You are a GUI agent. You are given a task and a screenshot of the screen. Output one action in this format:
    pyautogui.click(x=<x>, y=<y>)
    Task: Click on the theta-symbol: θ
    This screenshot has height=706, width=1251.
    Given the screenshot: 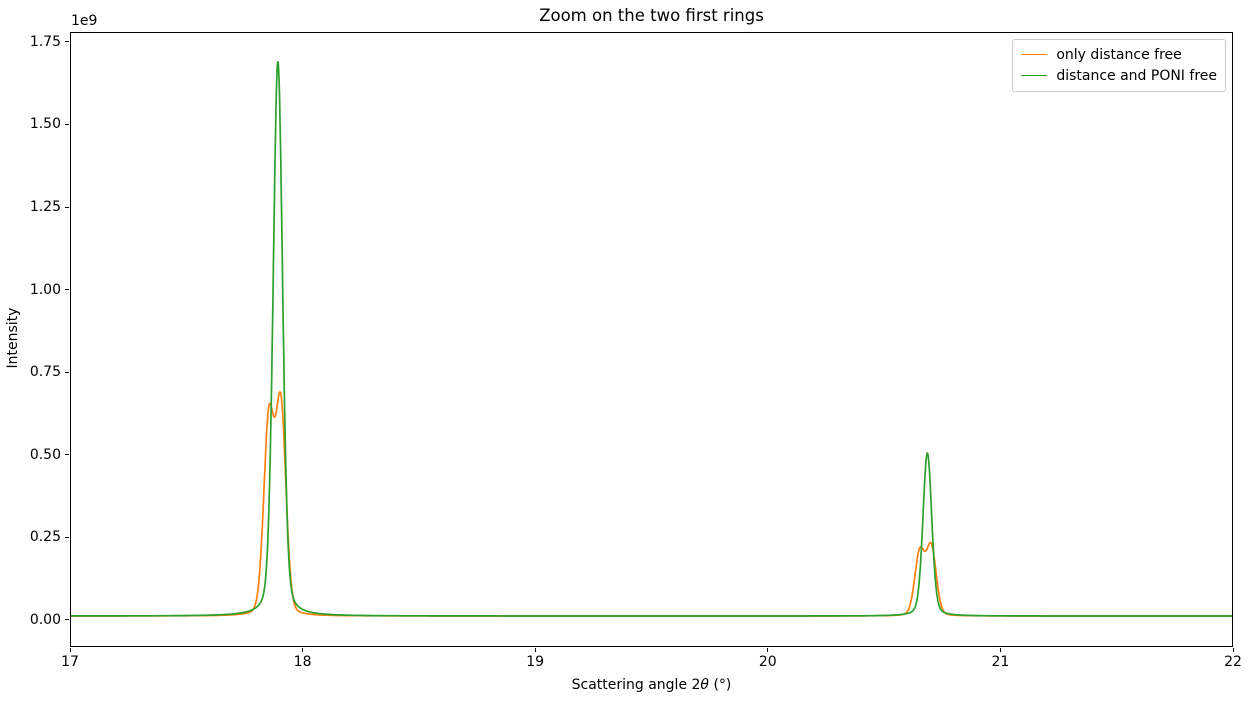 What is the action you would take?
    pyautogui.click(x=704, y=685)
    